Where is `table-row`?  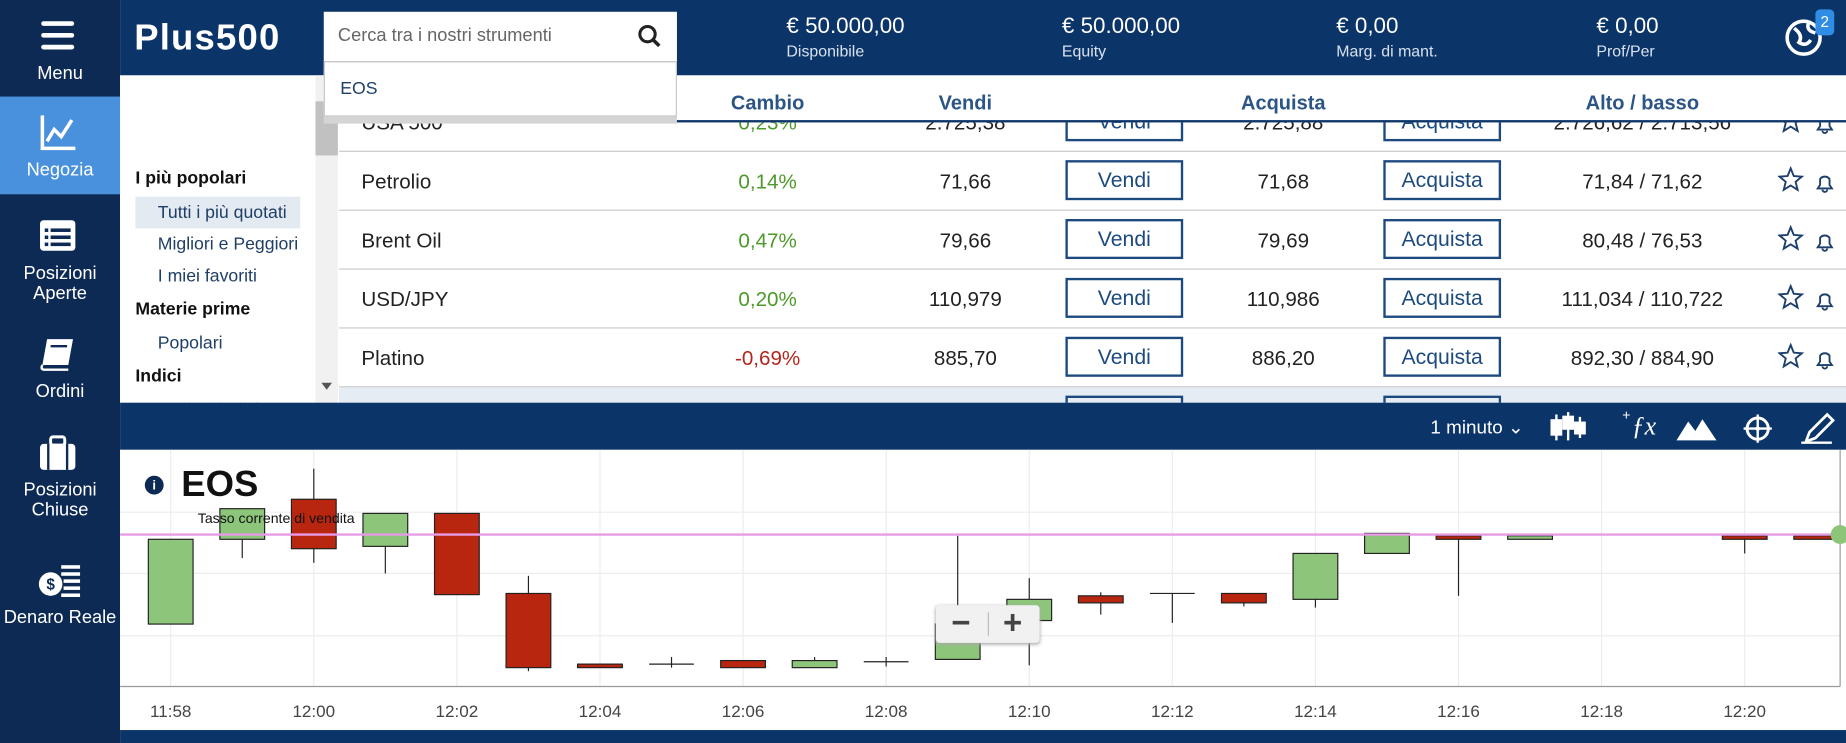 table-row is located at coordinates (1092, 395).